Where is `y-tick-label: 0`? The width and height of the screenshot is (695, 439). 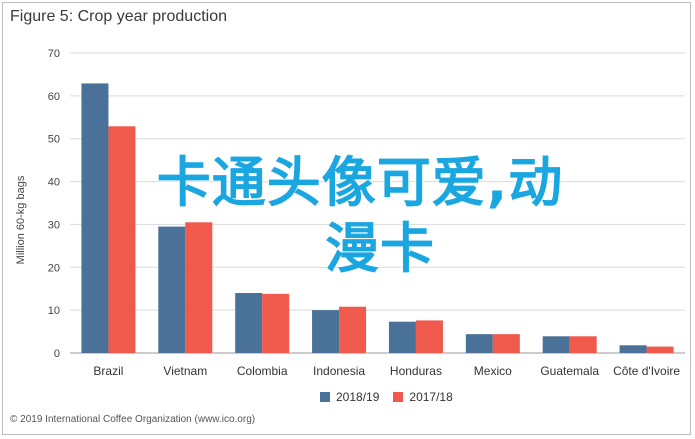 y-tick-label: 0 is located at coordinates (57, 354).